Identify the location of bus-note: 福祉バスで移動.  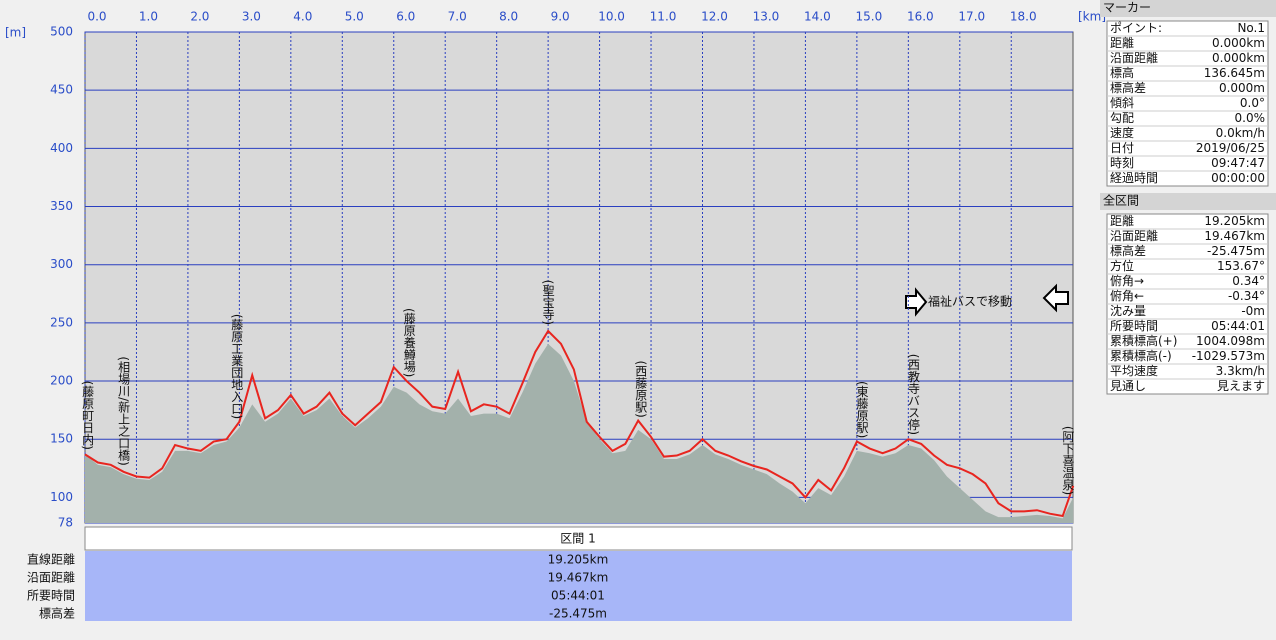
(970, 301).